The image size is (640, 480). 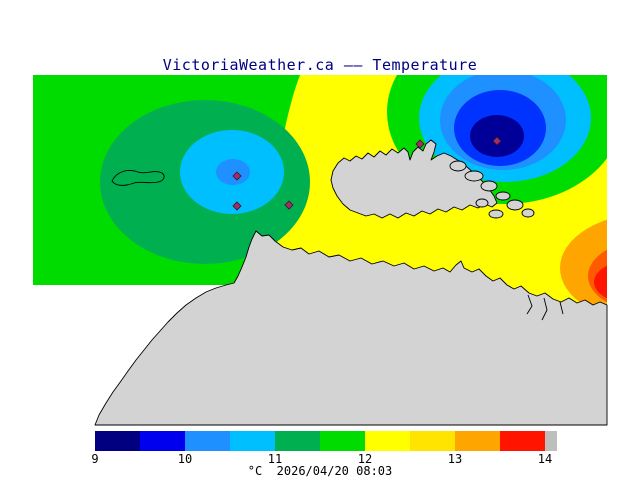 What do you see at coordinates (551, 441) in the screenshot?
I see `colorbar-endcap` at bounding box center [551, 441].